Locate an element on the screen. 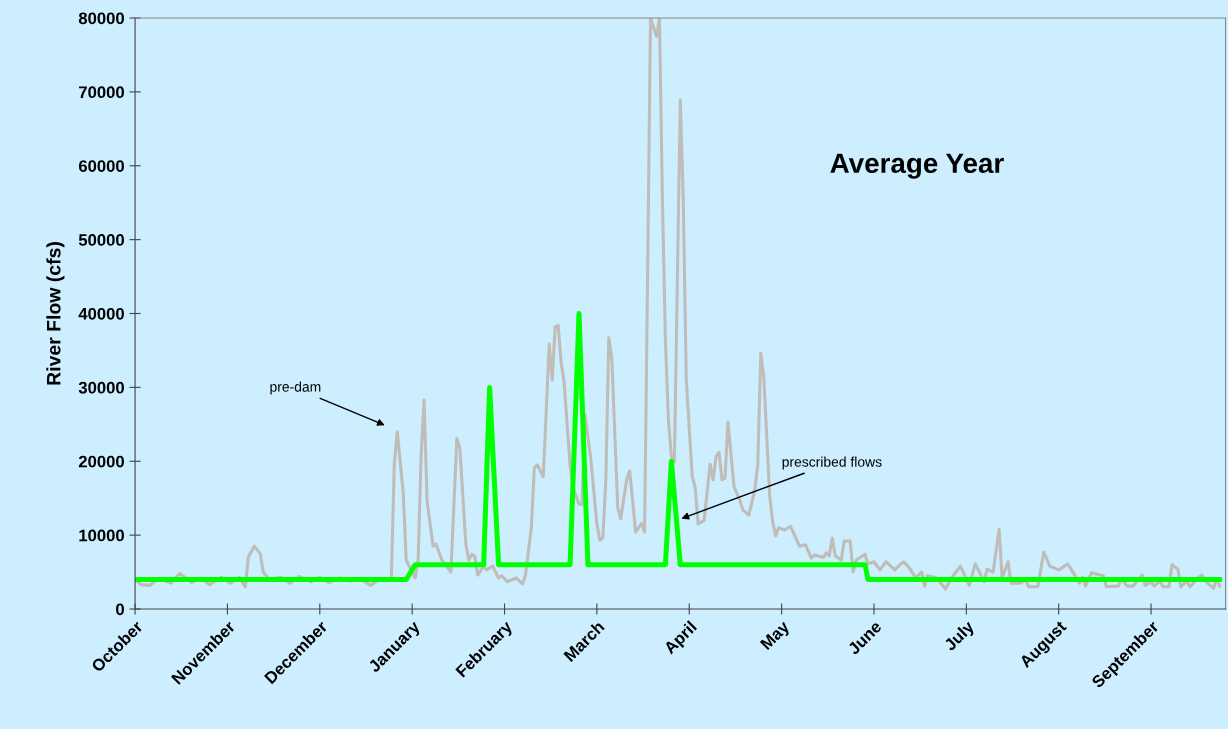  y-axis-title: River Flow (cfs) is located at coordinates (55, 313).